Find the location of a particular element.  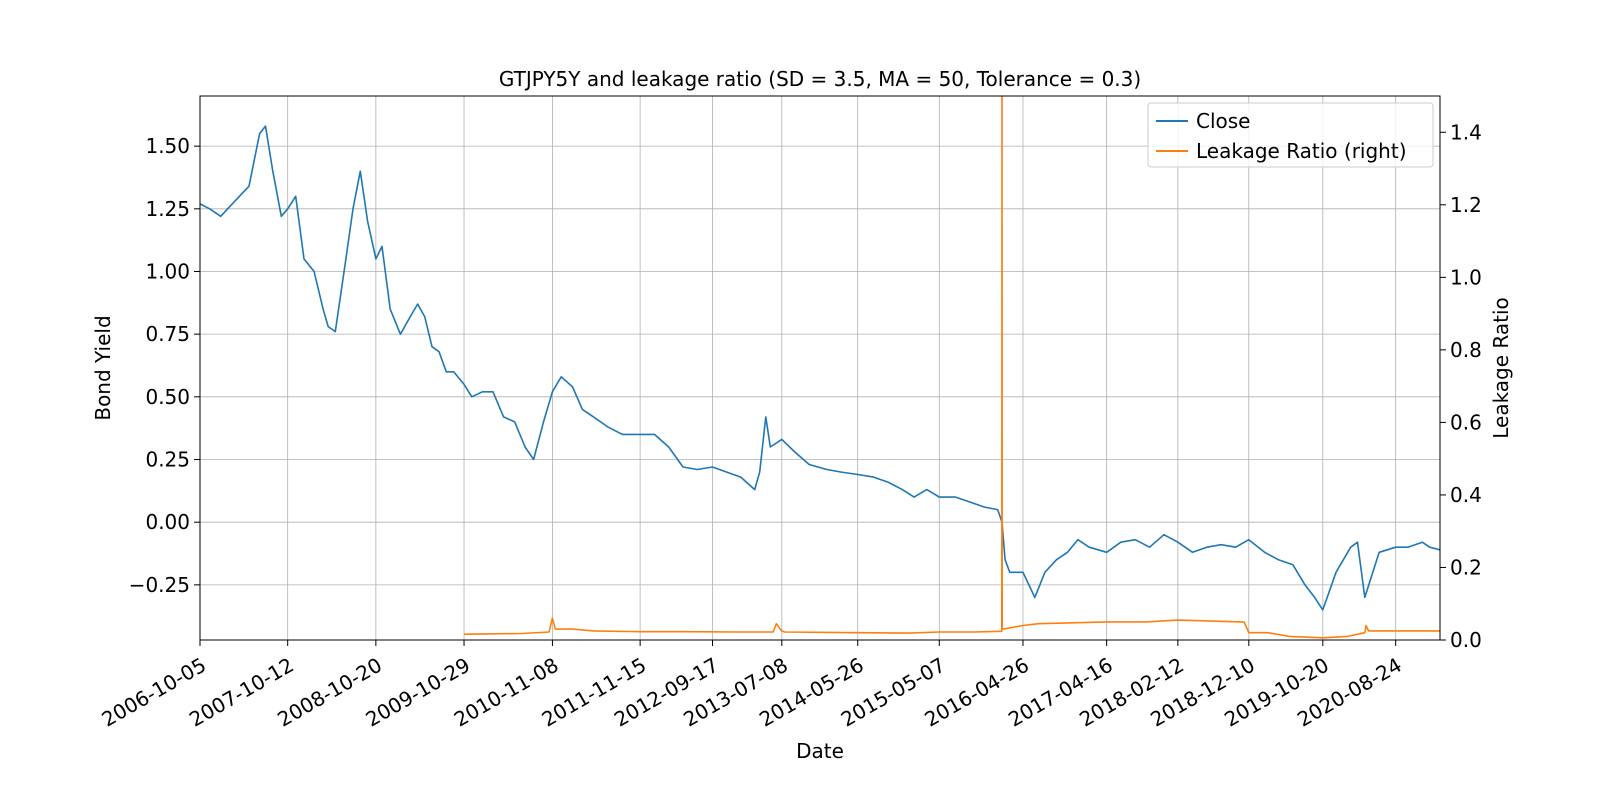

y-left-tick-label: 0.75 is located at coordinates (167, 334).